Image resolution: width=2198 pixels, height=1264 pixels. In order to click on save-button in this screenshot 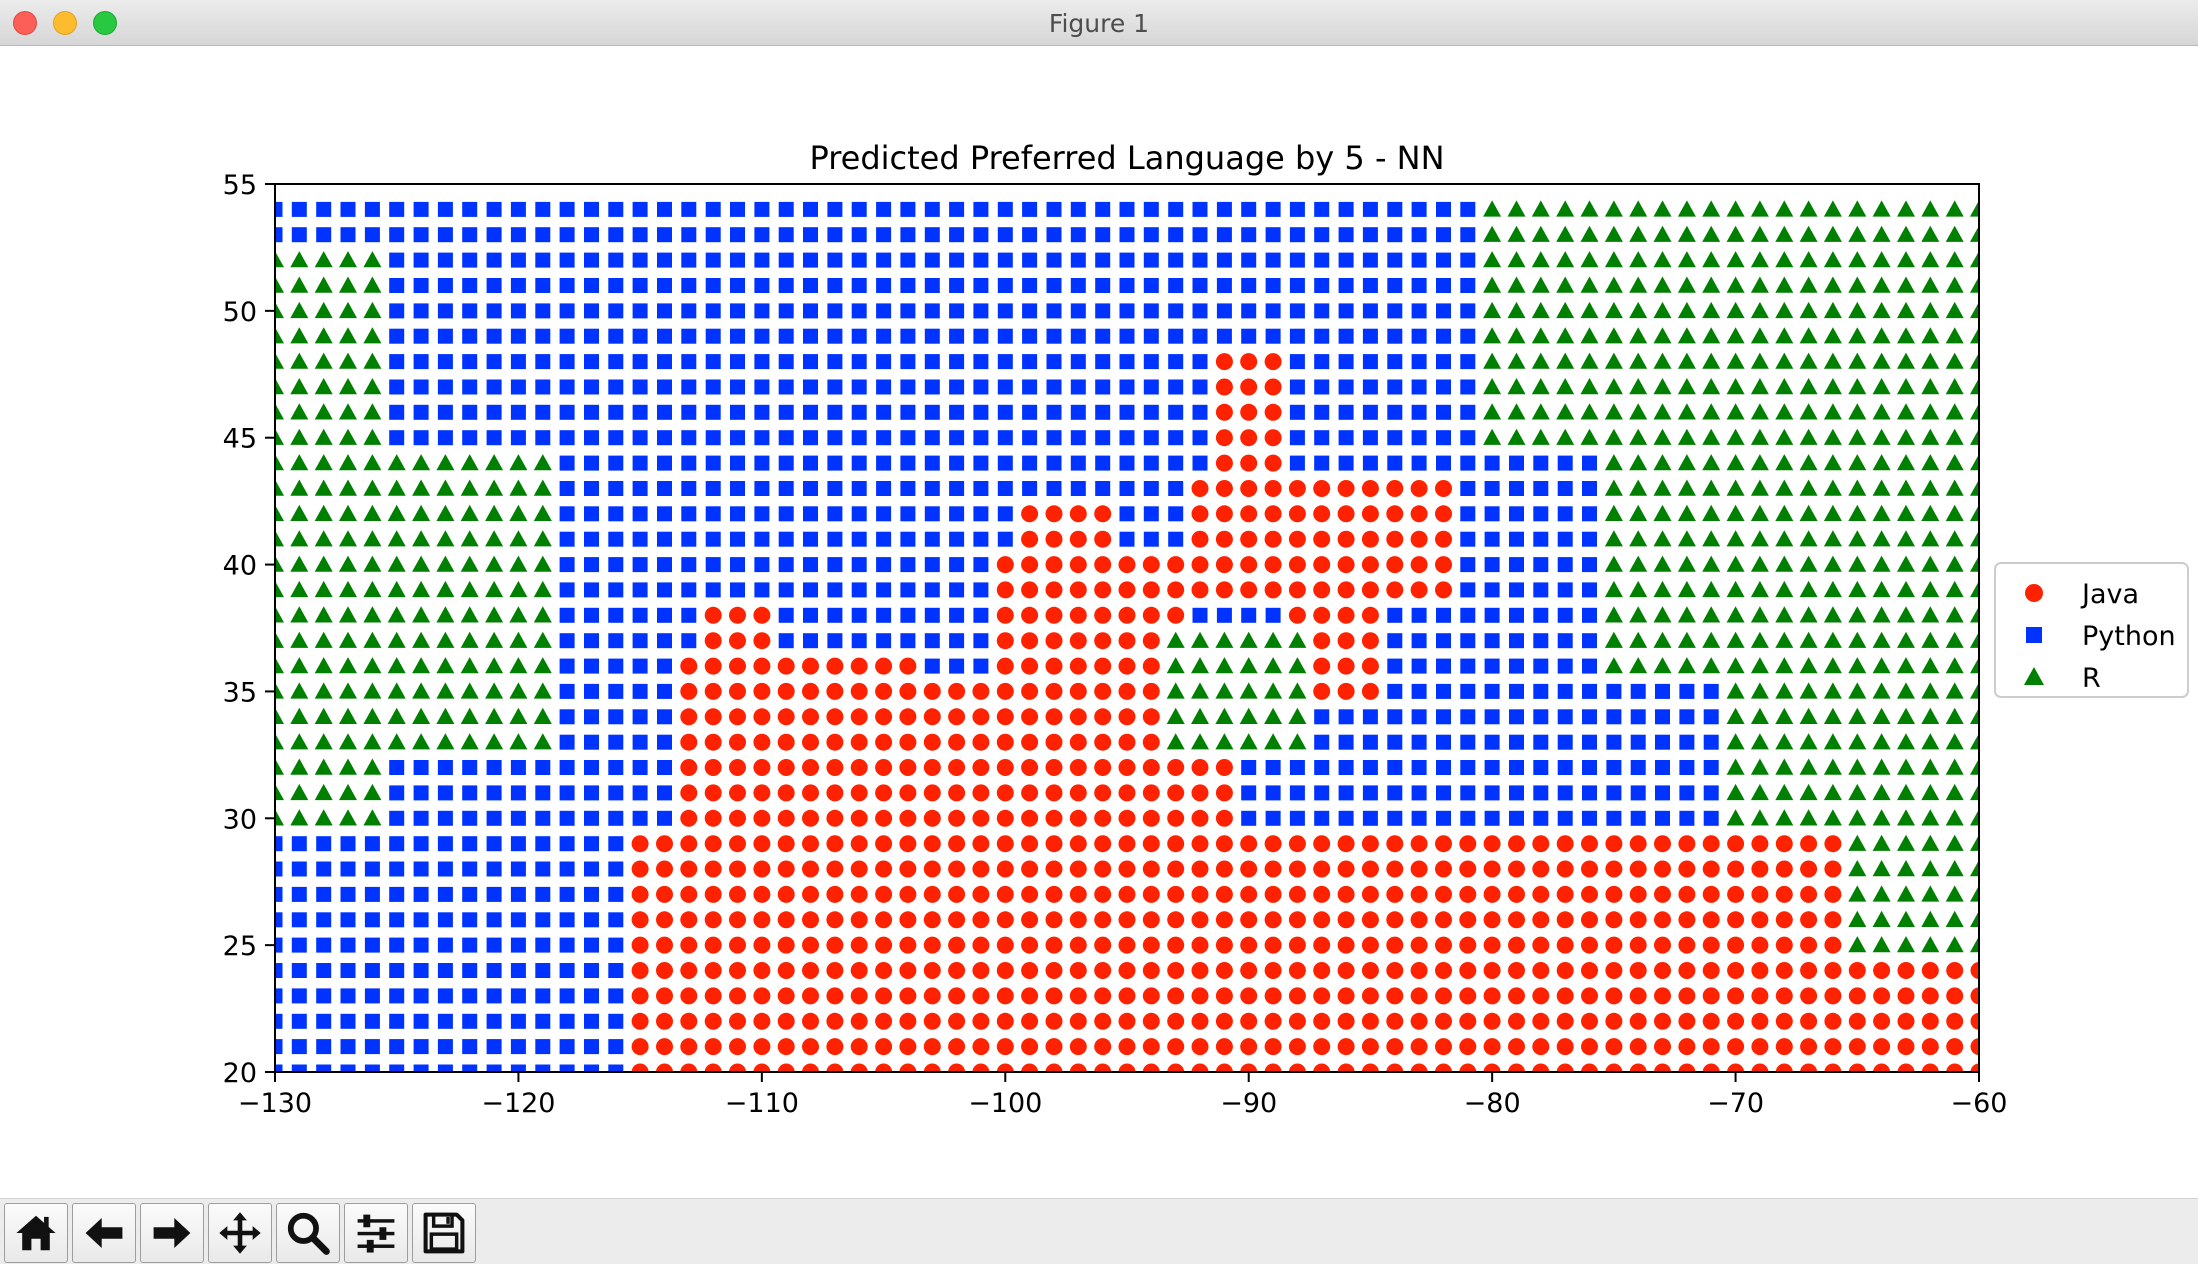, I will do `click(444, 1233)`.